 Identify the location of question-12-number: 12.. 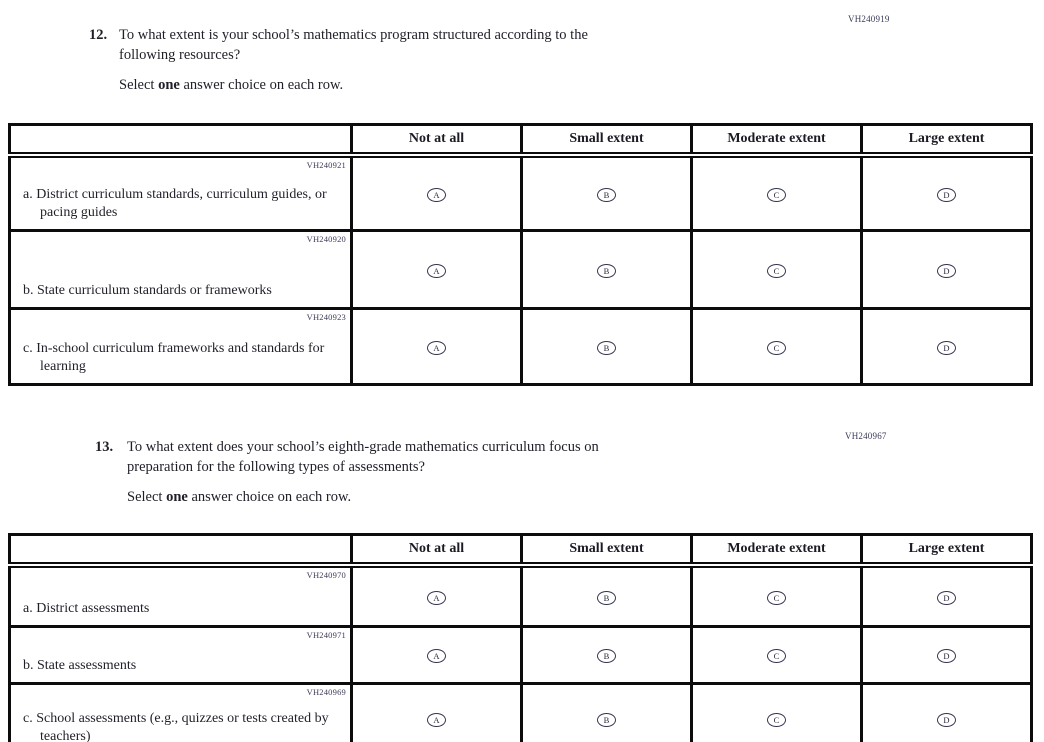
(98, 35).